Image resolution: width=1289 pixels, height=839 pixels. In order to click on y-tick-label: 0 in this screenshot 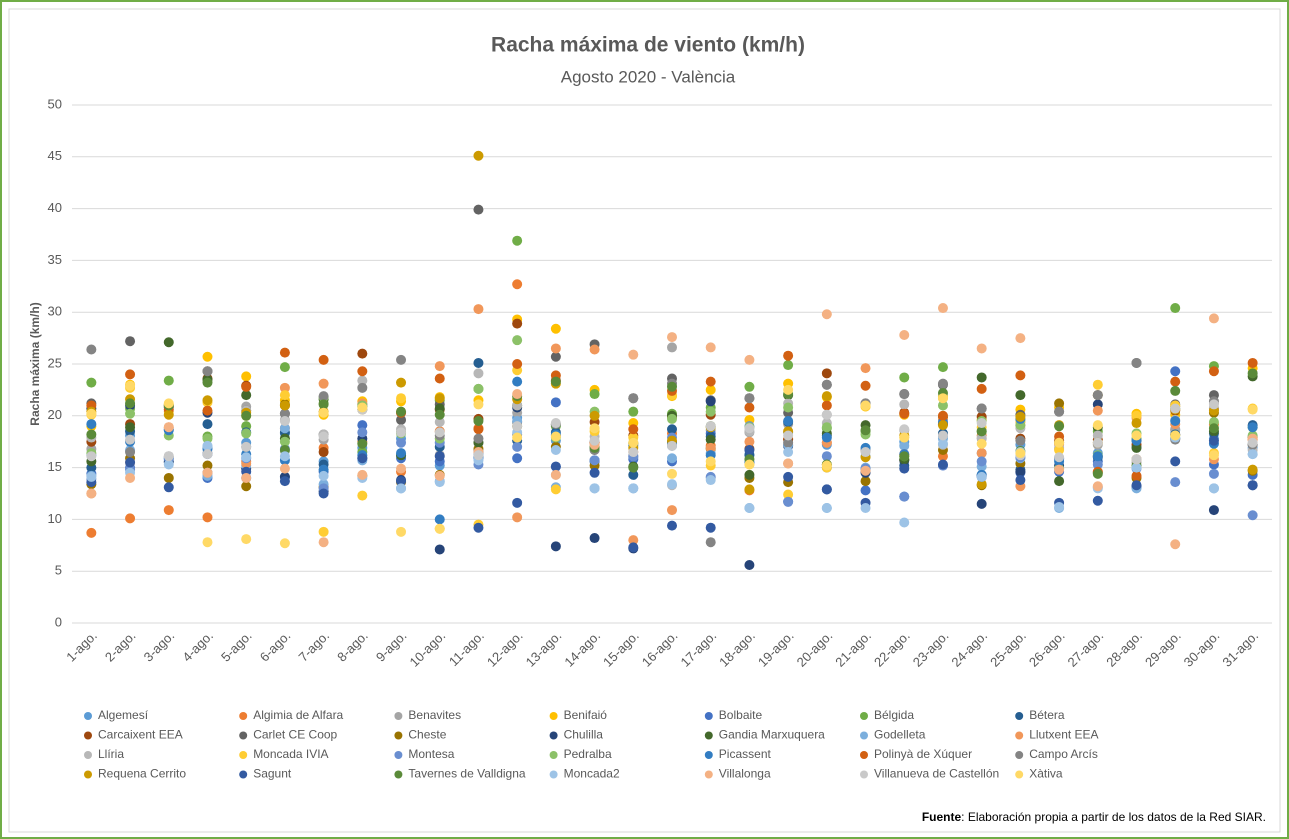, I will do `click(58, 621)`.